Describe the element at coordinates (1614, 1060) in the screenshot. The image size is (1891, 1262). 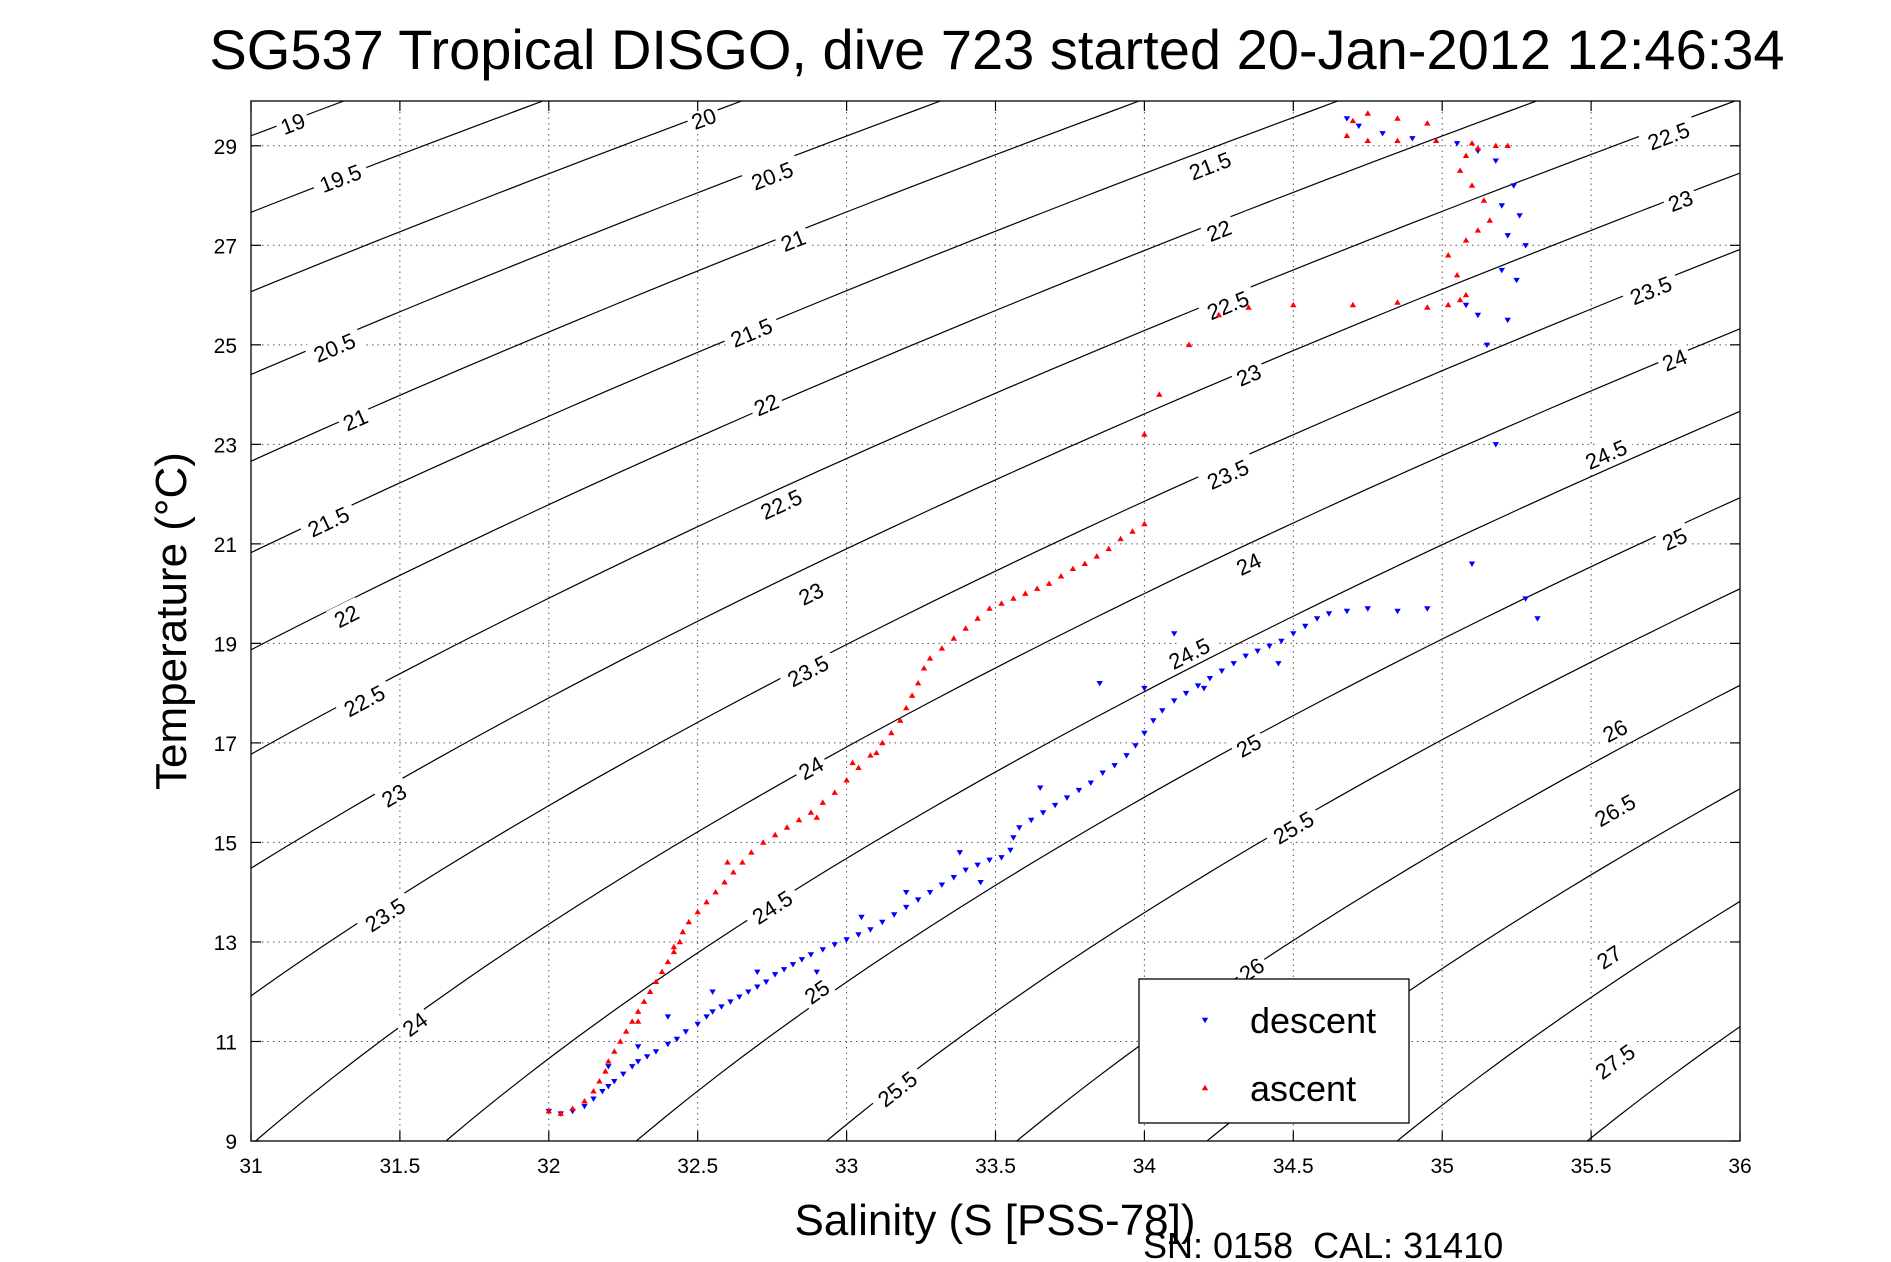
I see `contour-label: 27.5` at that location.